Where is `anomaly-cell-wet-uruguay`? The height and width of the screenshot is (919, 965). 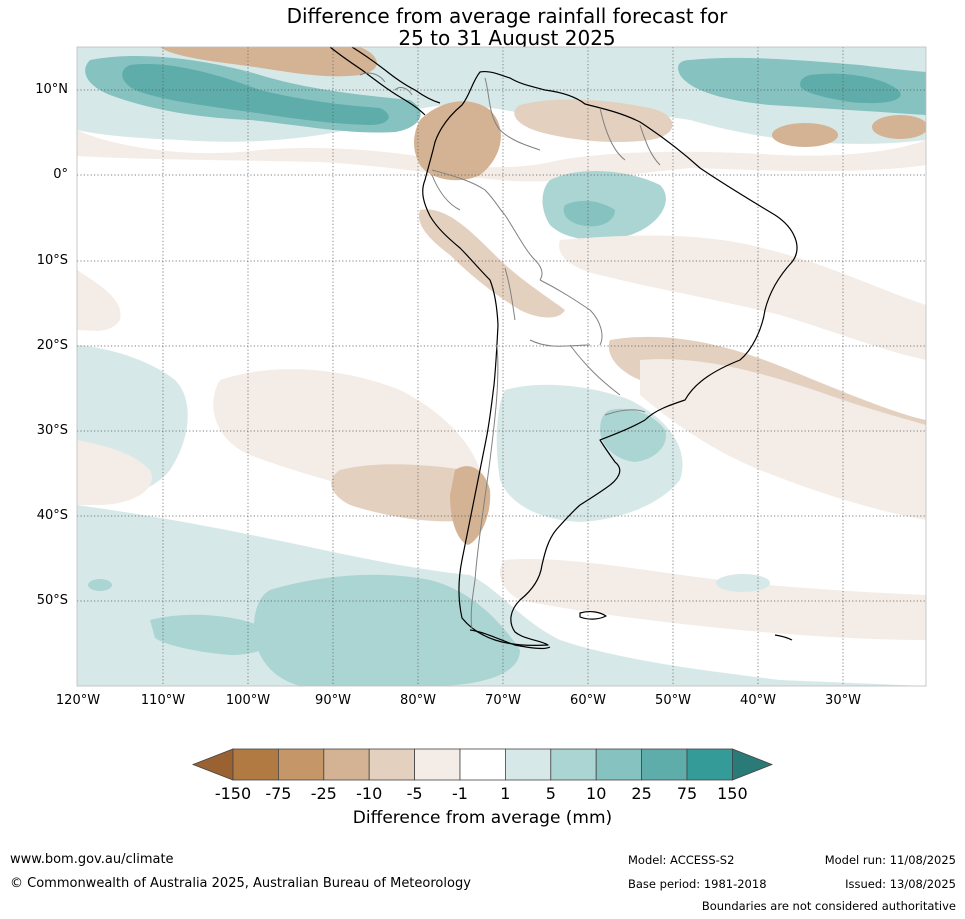
anomaly-cell-wet-uruguay is located at coordinates (633, 435).